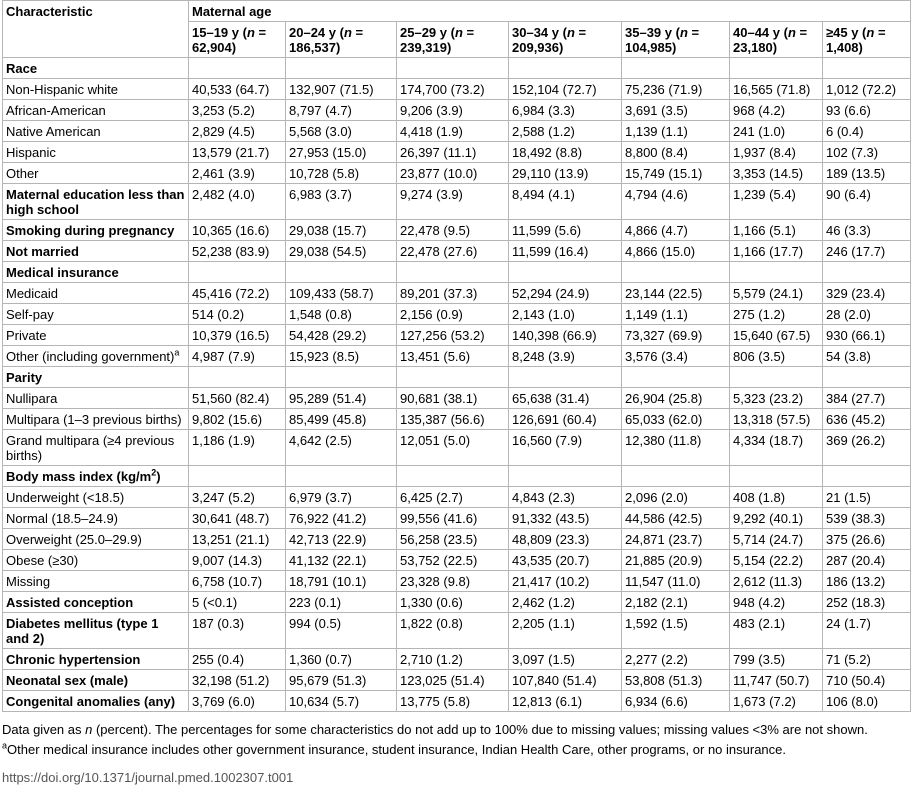 The height and width of the screenshot is (800, 912). What do you see at coordinates (776, 419) in the screenshot?
I see `table-cell: 13,318 (57.5)` at bounding box center [776, 419].